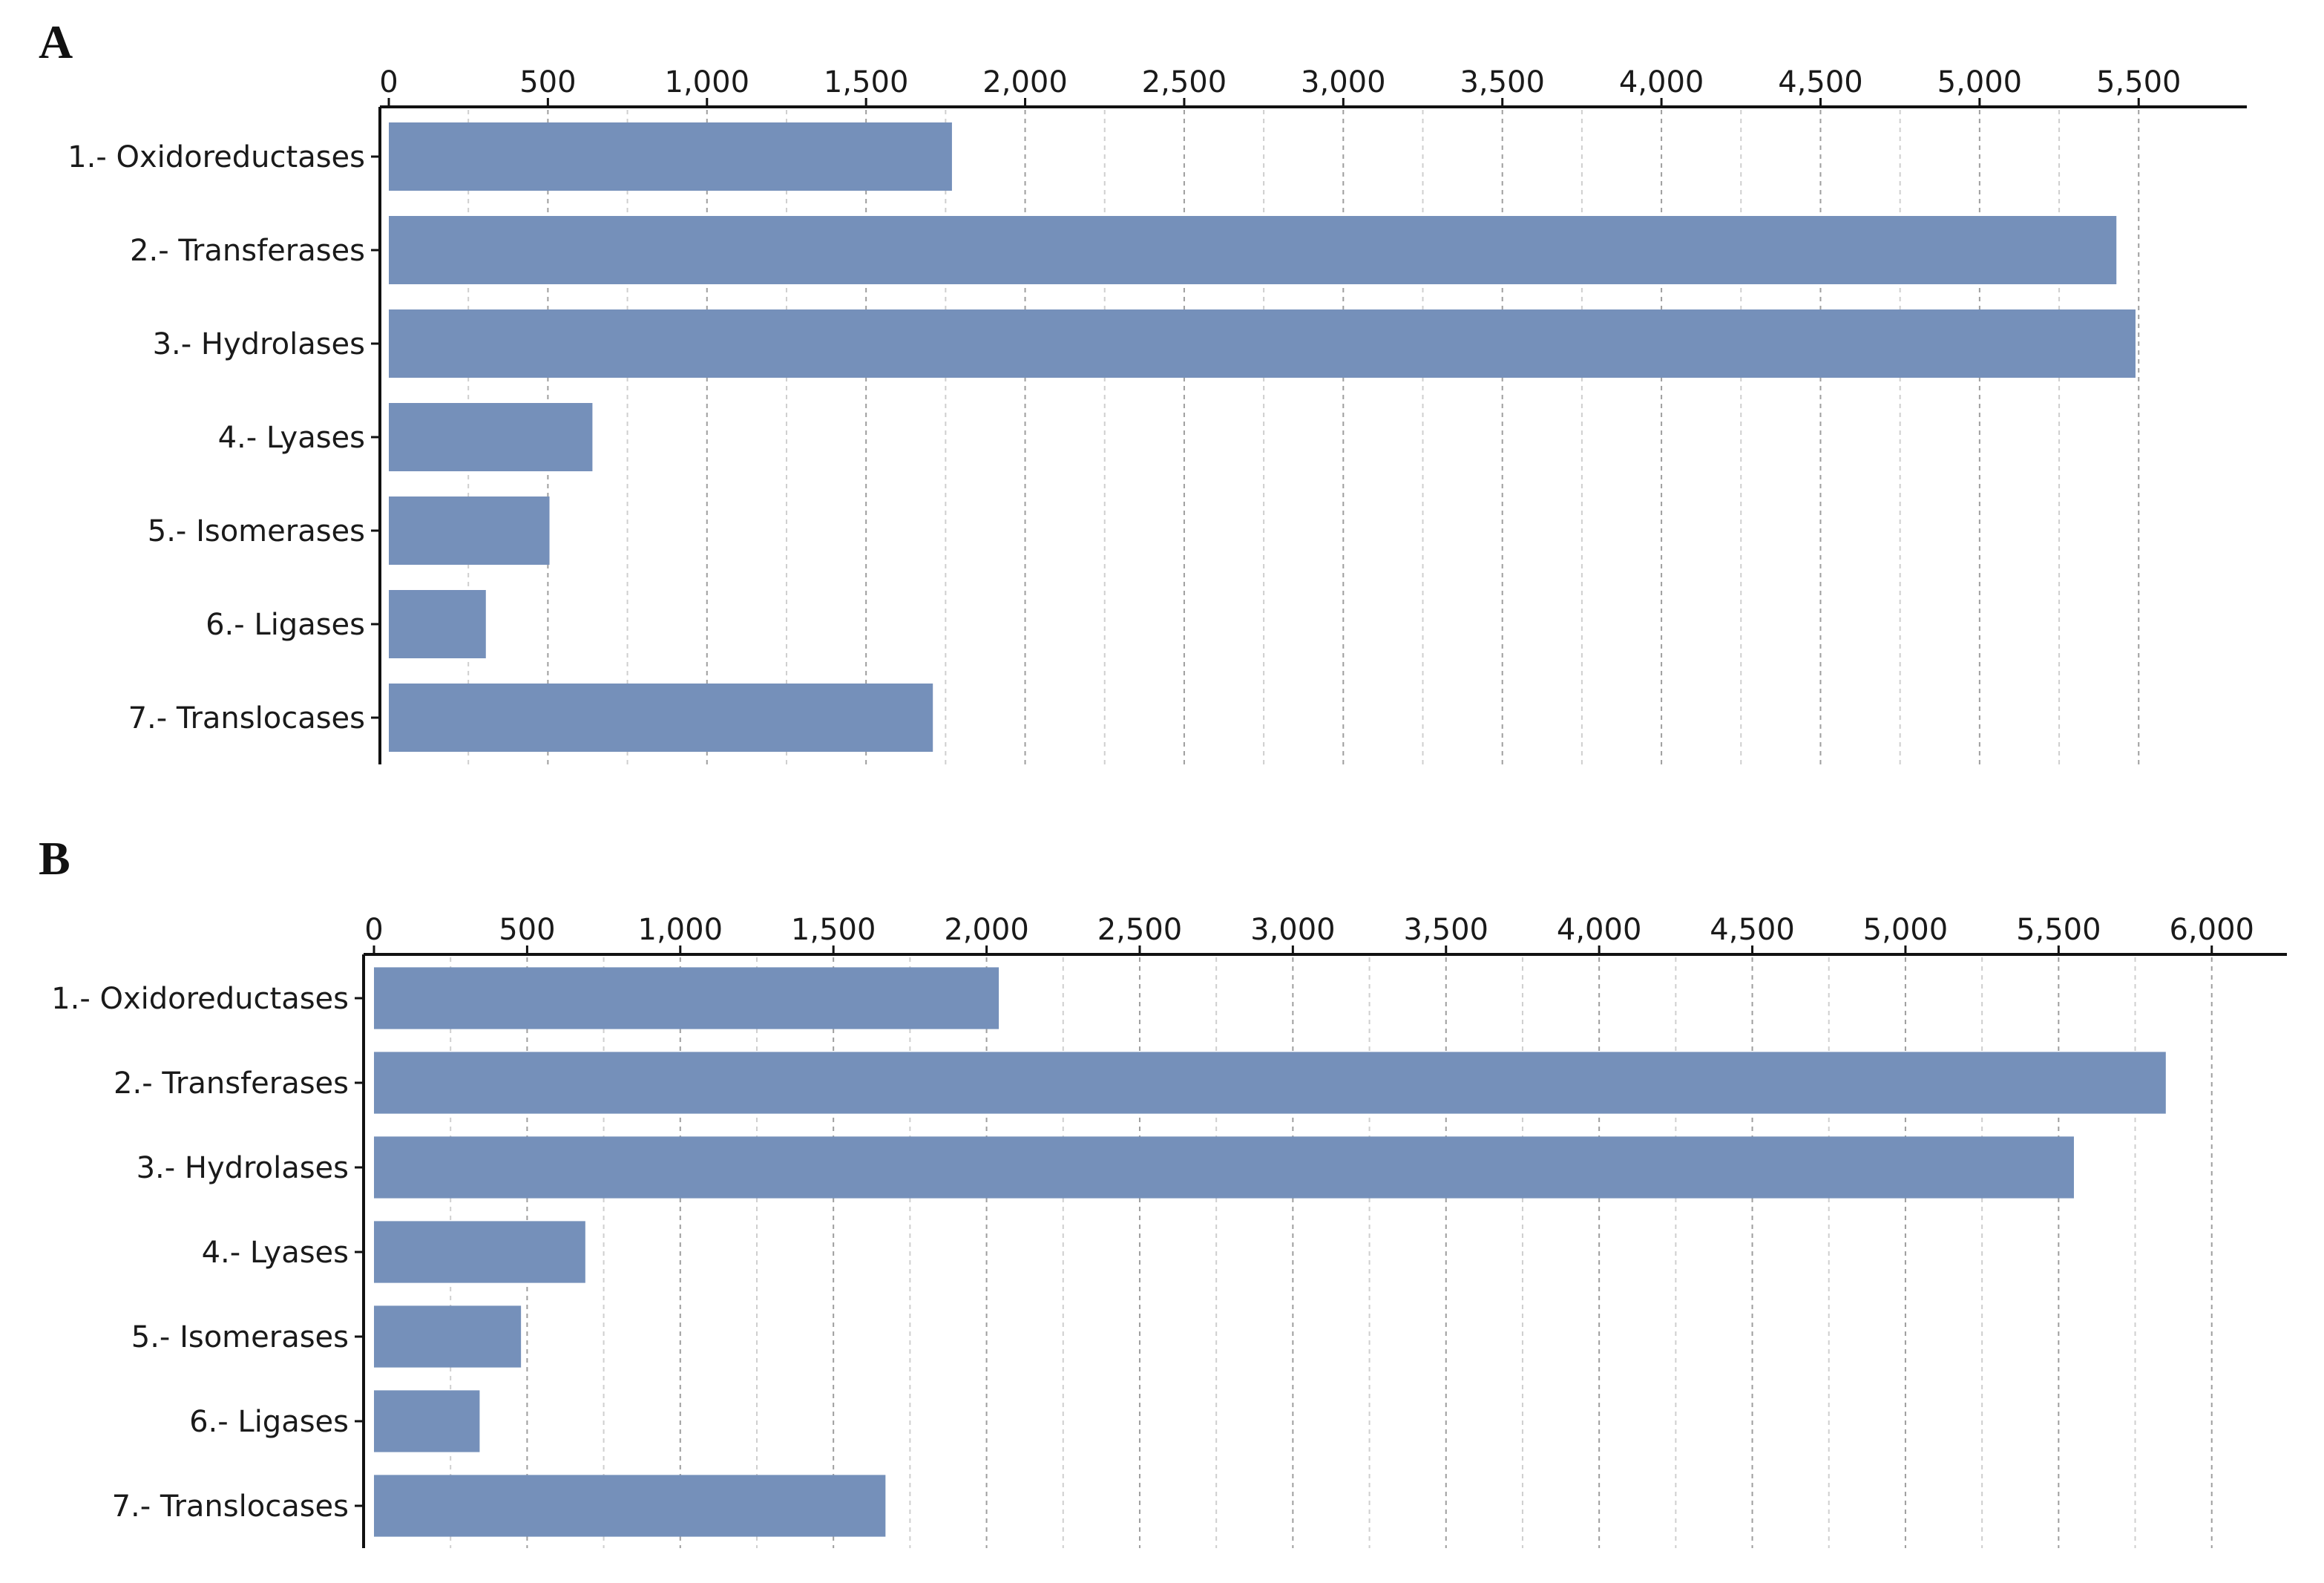  I want to click on x-tick-label: 6,000, so click(2211, 930).